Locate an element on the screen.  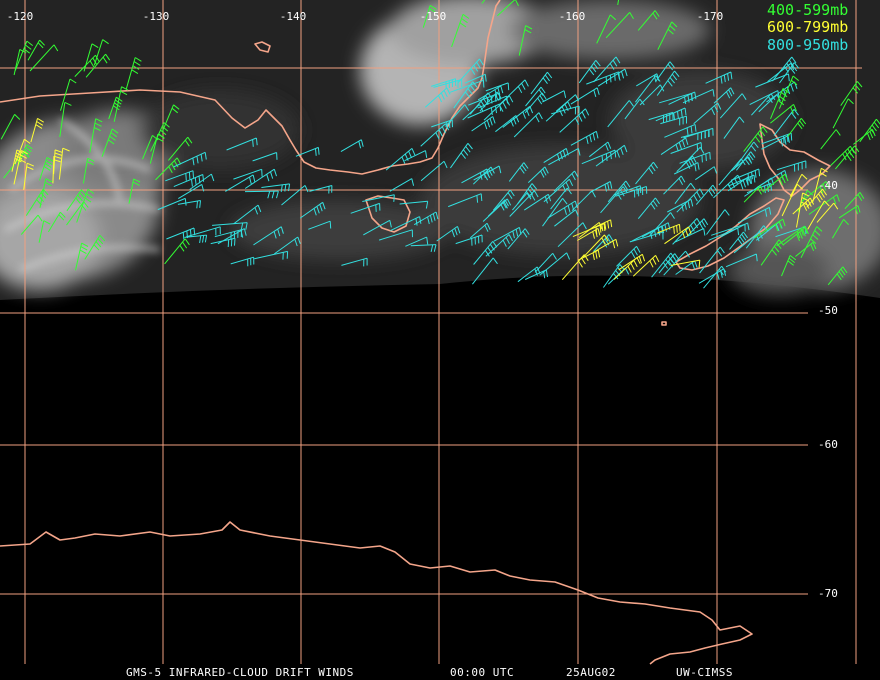
longitude-label: -140 is located at coordinates (293, 16).